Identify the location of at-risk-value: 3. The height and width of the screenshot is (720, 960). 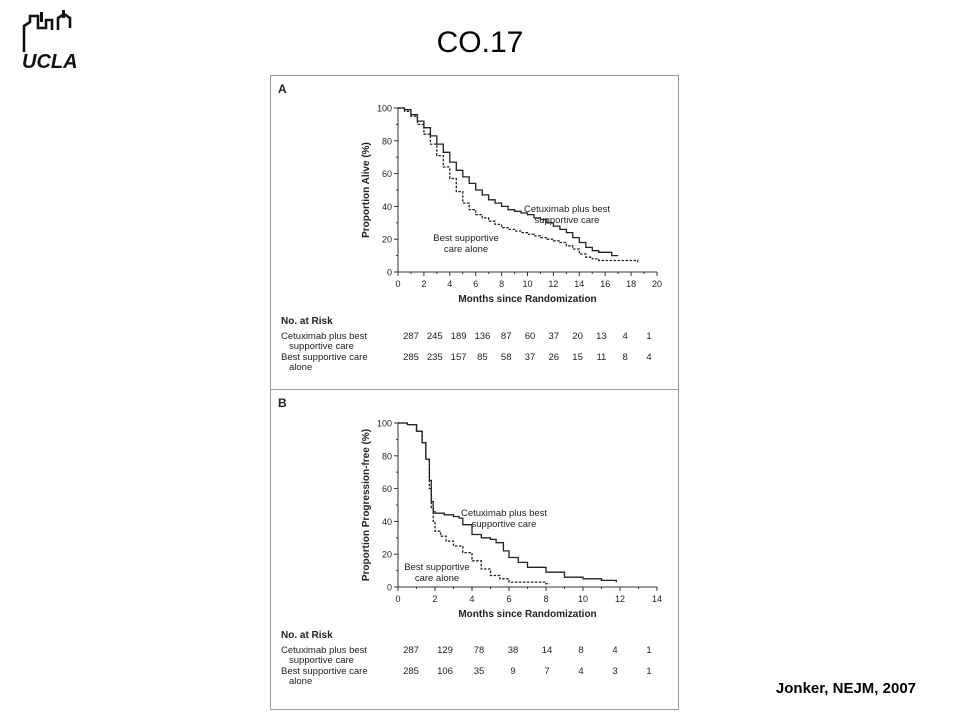
(614, 671).